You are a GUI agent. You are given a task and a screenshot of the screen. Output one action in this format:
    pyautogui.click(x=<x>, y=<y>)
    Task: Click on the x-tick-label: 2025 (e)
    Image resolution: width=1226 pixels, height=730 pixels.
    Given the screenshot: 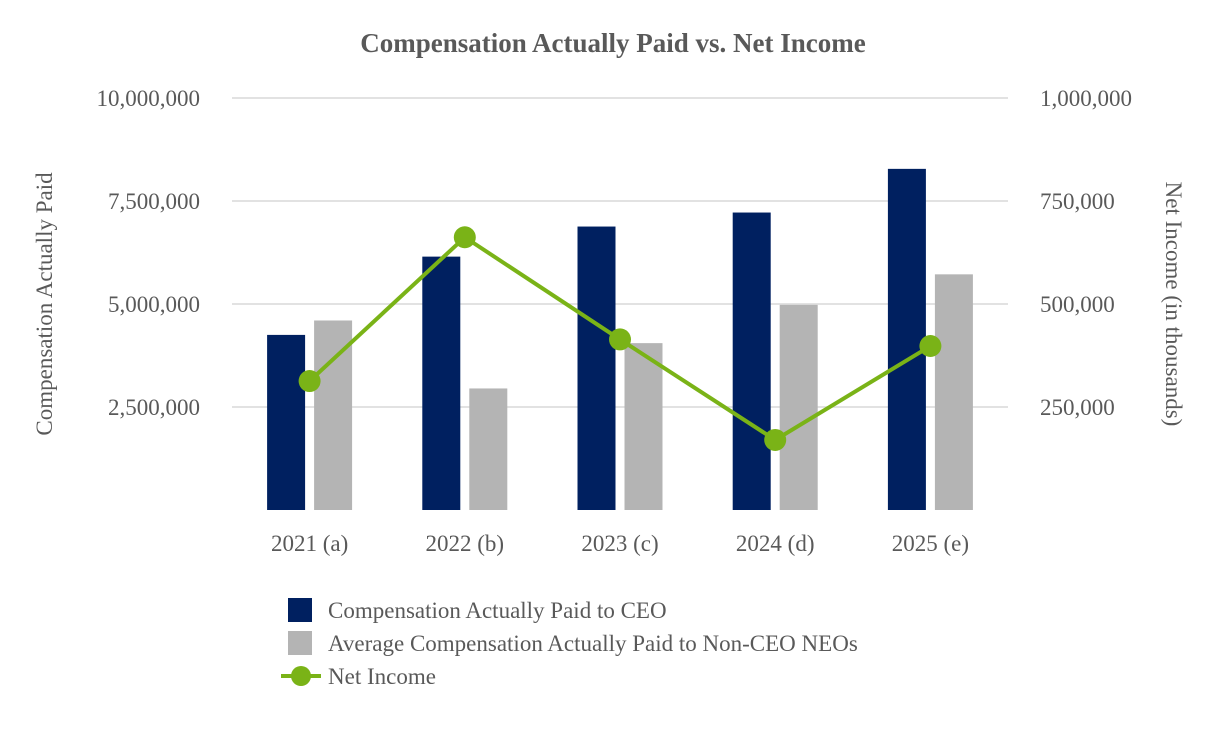 What is the action you would take?
    pyautogui.click(x=930, y=543)
    